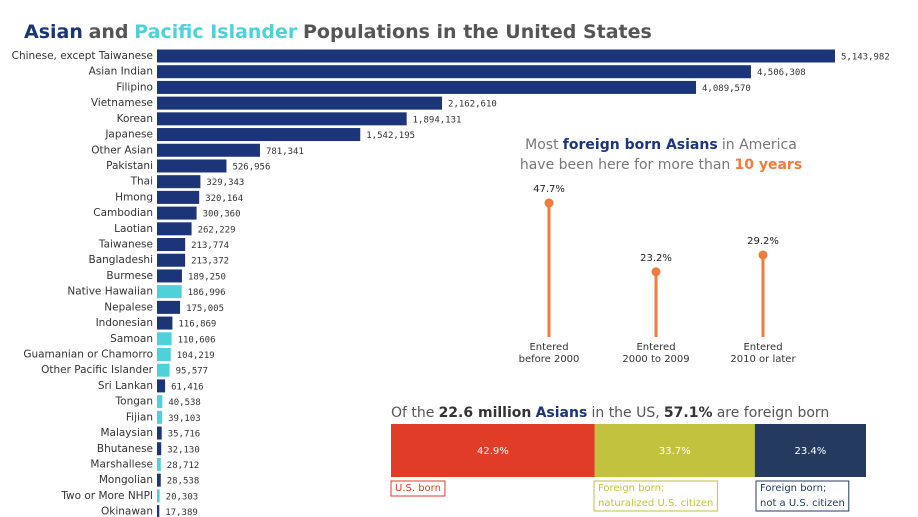 Image resolution: width=918 pixels, height=517 pixels. I want to click on category-label: Malaysian, so click(126, 433).